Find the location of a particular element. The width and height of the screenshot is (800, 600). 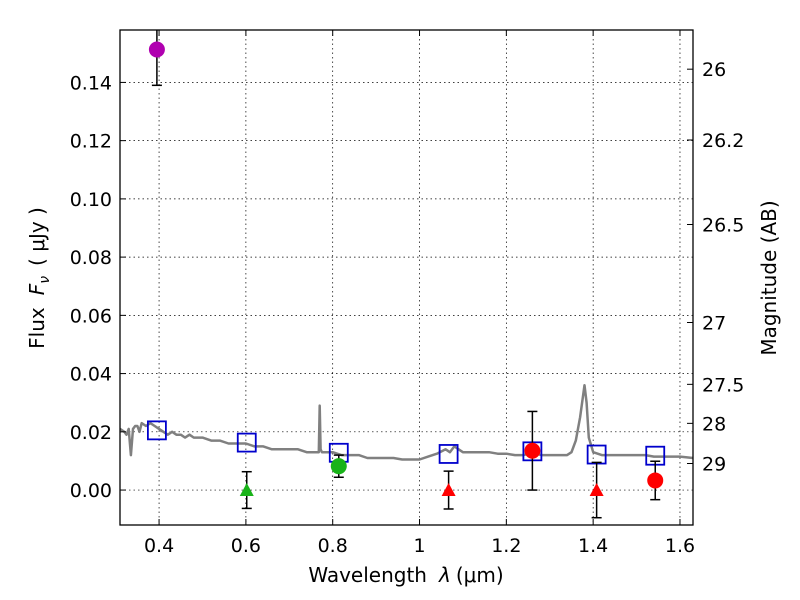

y2-tick-label: 27 is located at coordinates (714, 324).